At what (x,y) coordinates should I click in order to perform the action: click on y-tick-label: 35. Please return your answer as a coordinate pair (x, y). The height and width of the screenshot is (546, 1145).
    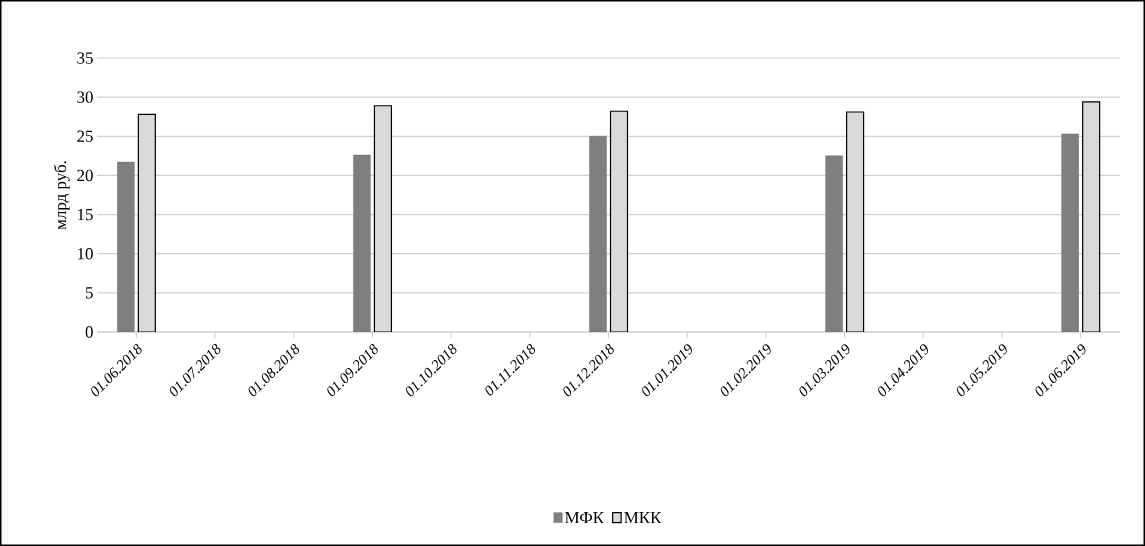
    Looking at the image, I should click on (85, 58).